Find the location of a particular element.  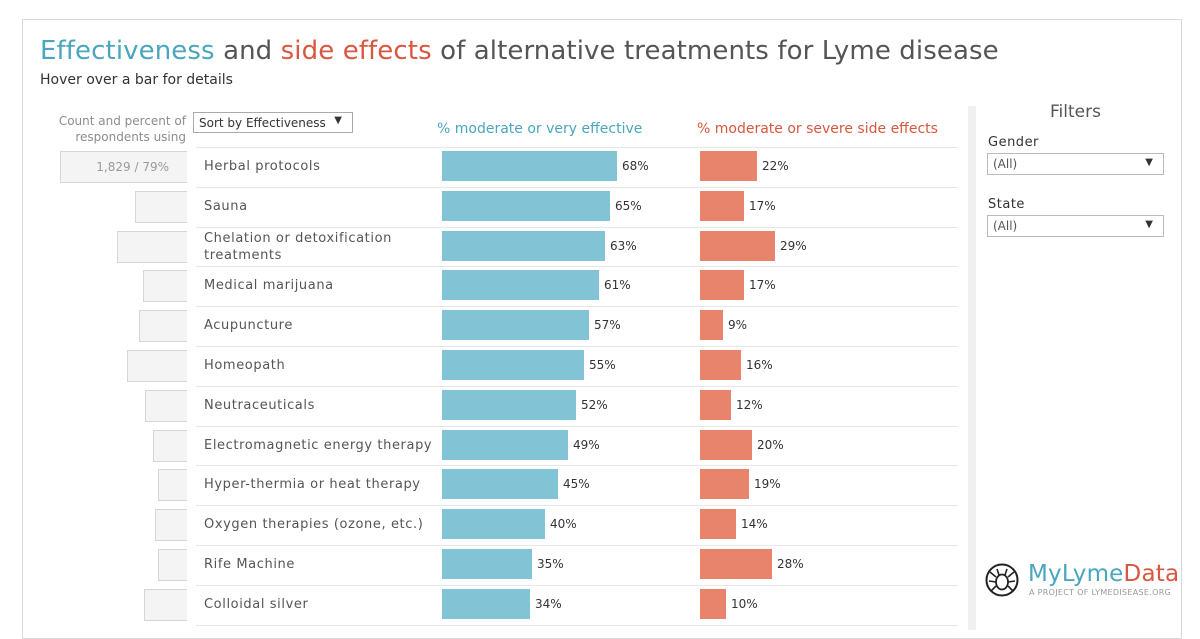

subtitle: Hover over a bar for details is located at coordinates (136, 80).